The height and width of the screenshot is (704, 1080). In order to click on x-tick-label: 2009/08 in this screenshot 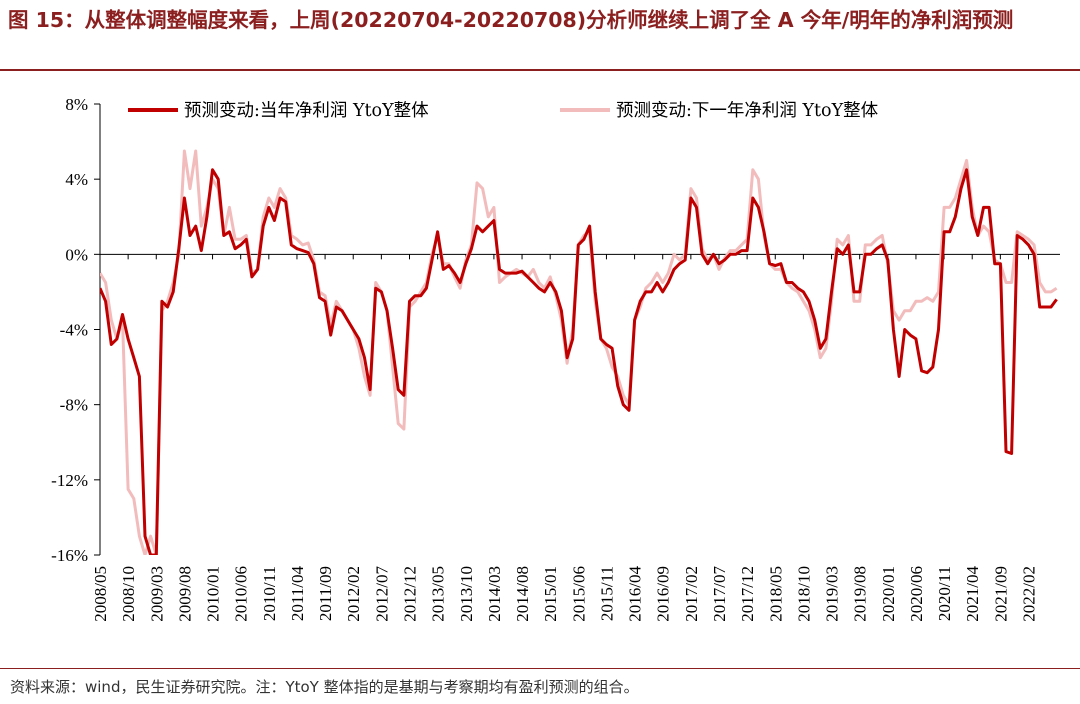, I will do `click(184, 594)`.